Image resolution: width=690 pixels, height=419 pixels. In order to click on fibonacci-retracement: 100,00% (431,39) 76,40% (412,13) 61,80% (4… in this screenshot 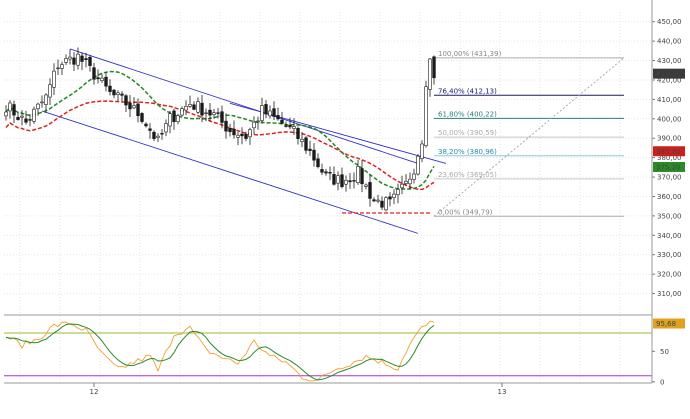, I will do `click(529, 133)`.